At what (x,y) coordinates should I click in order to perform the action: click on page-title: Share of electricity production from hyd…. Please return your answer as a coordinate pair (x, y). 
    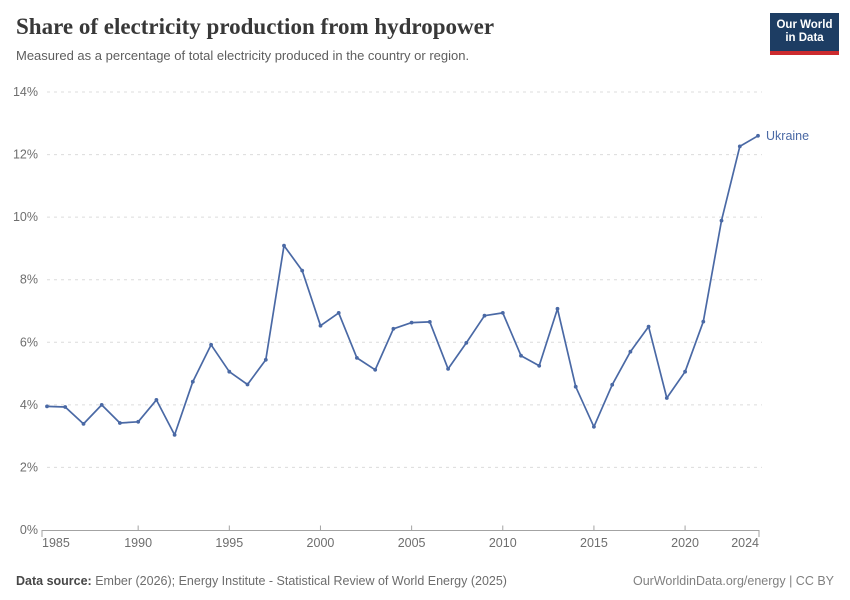
    Looking at the image, I should click on (255, 26).